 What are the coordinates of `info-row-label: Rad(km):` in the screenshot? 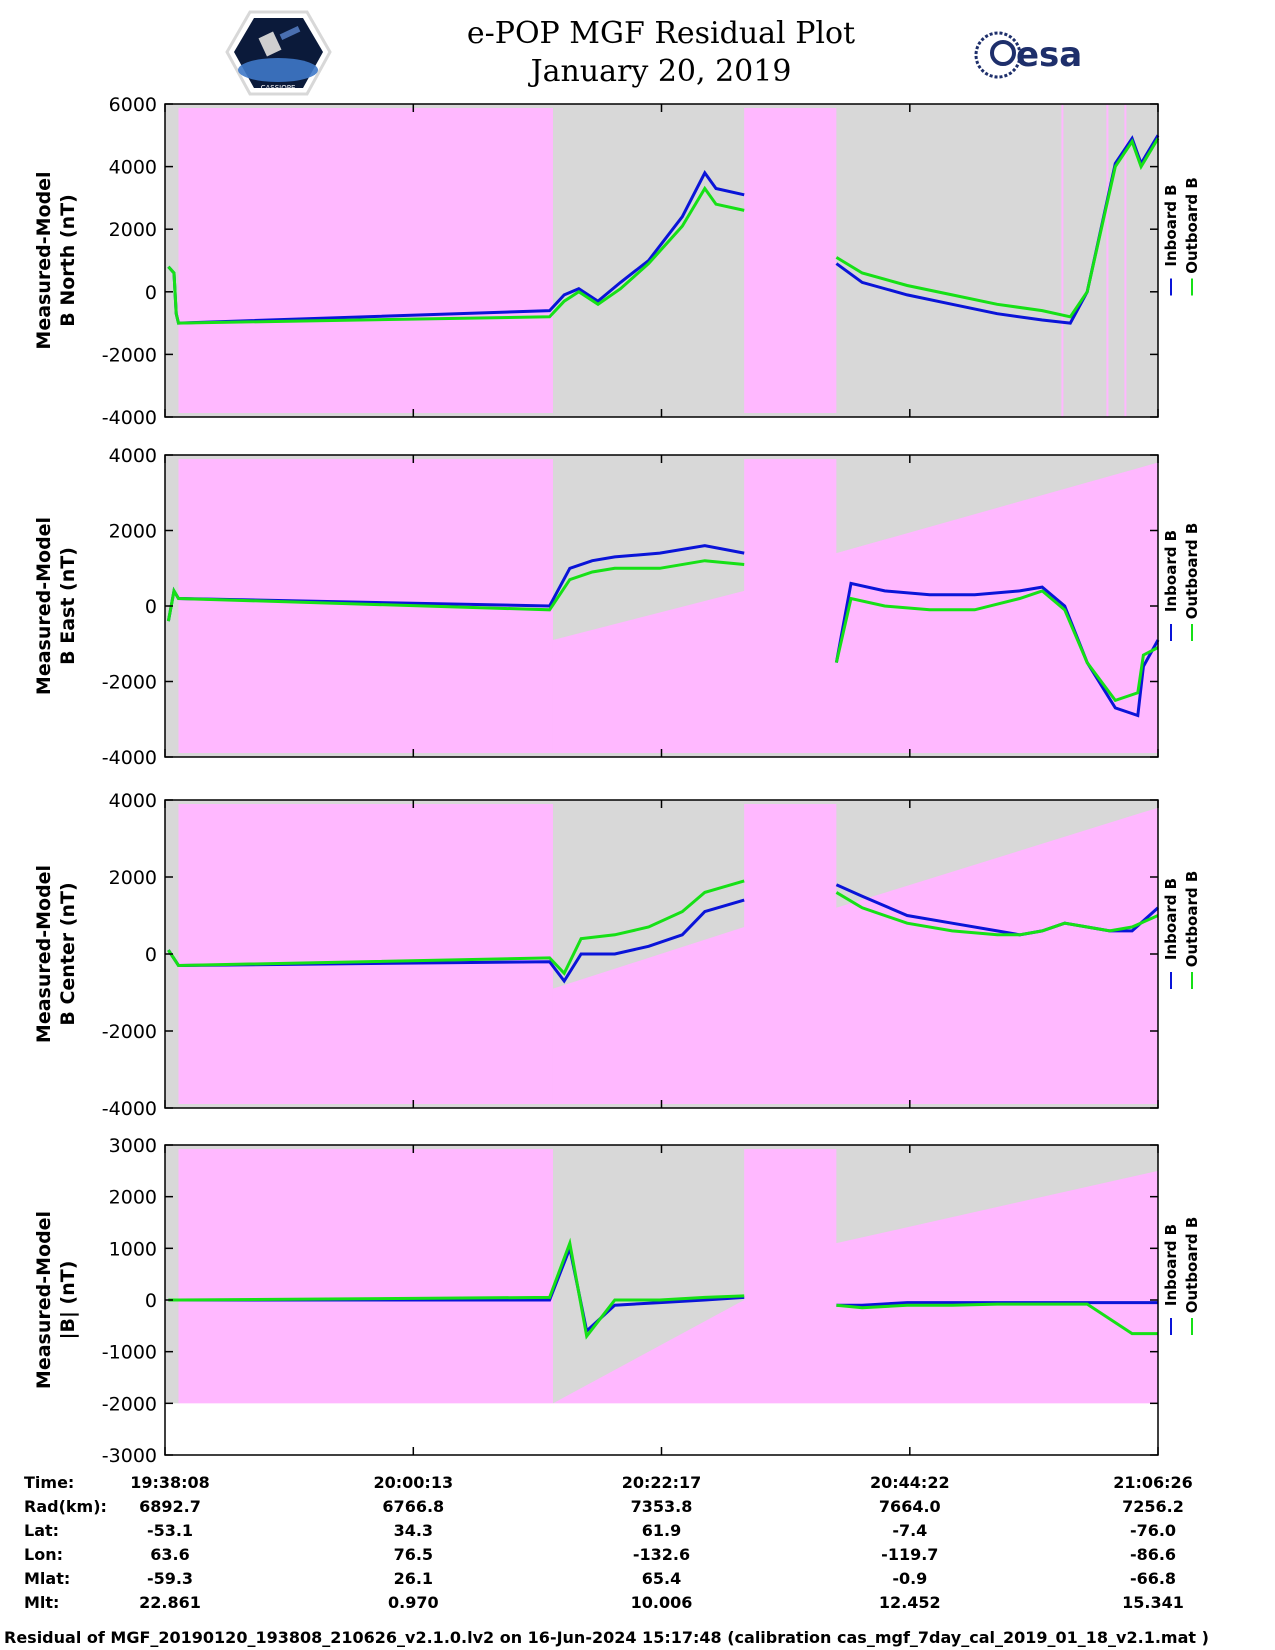 It's located at (65, 1506).